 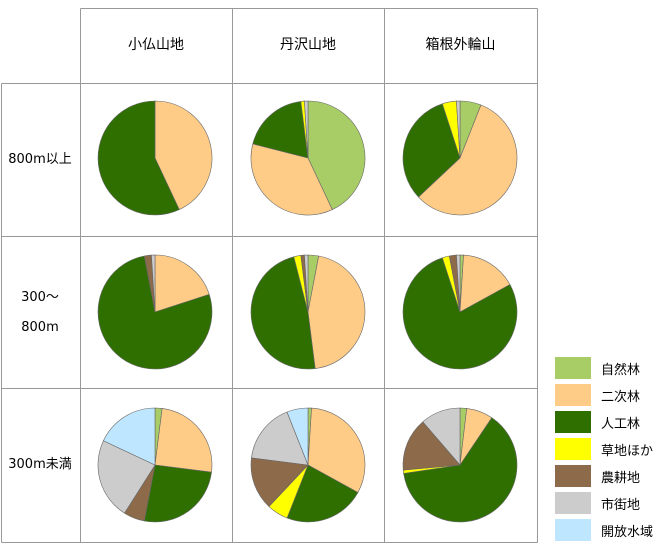 What do you see at coordinates (431, 150) in the screenshot?
I see `pie-slice-r1-c3-plantation` at bounding box center [431, 150].